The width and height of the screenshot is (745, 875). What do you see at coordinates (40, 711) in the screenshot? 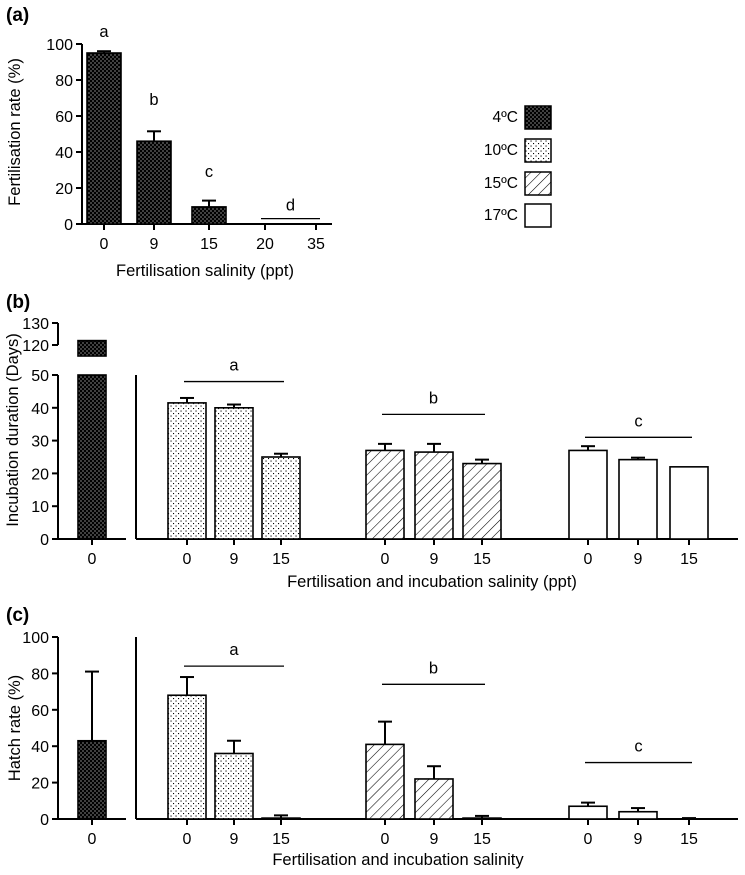
I see `panel-c-y-tick-label-60: 60` at bounding box center [40, 711].